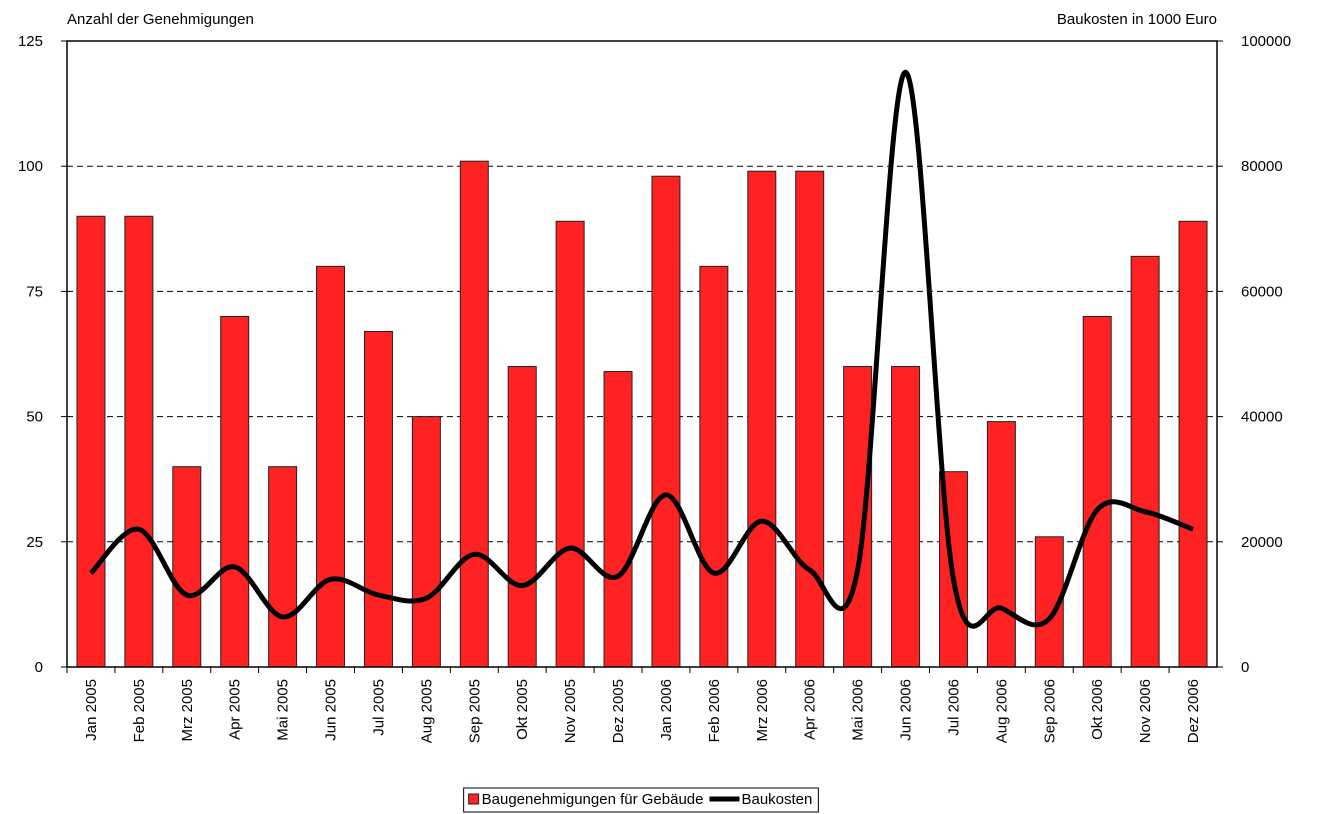  Describe the element at coordinates (1097, 709) in the screenshot. I see `x-tick-label: Okt 2006` at that location.